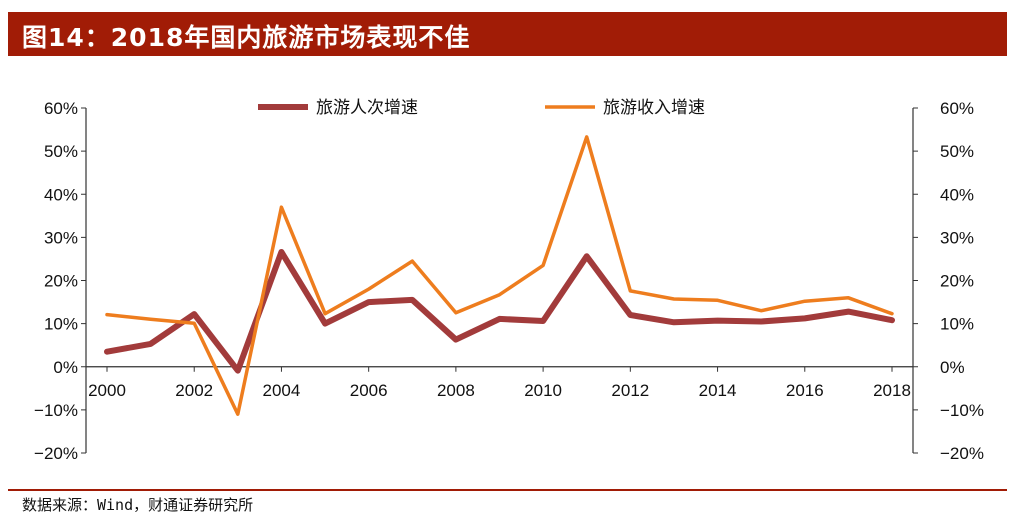 This screenshot has width=1015, height=519. Describe the element at coordinates (56, 453) in the screenshot. I see `y-tick-label-left: −20%` at that location.